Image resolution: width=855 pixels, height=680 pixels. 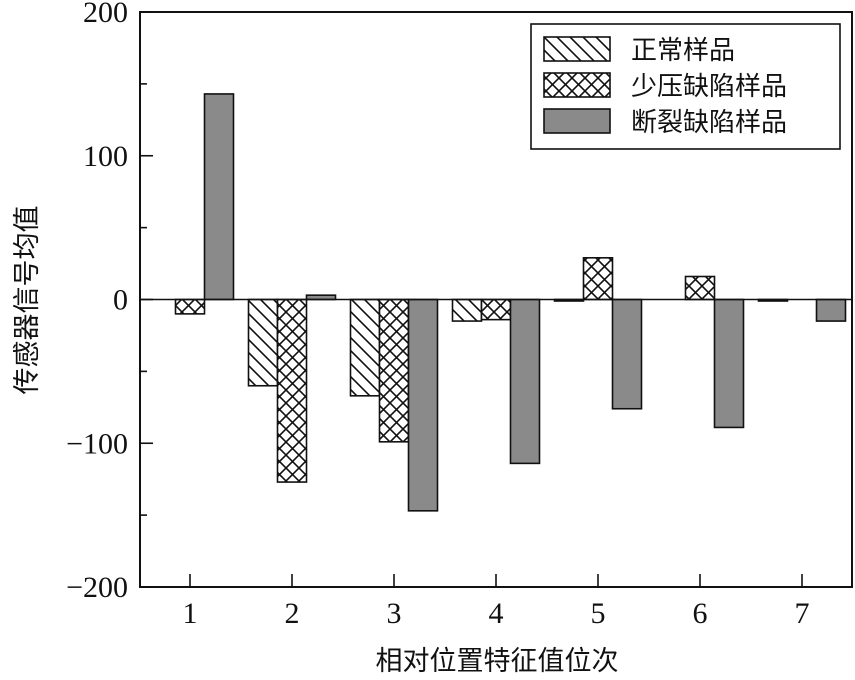 What do you see at coordinates (700, 613) in the screenshot?
I see `x-tick-label: 6` at bounding box center [700, 613].